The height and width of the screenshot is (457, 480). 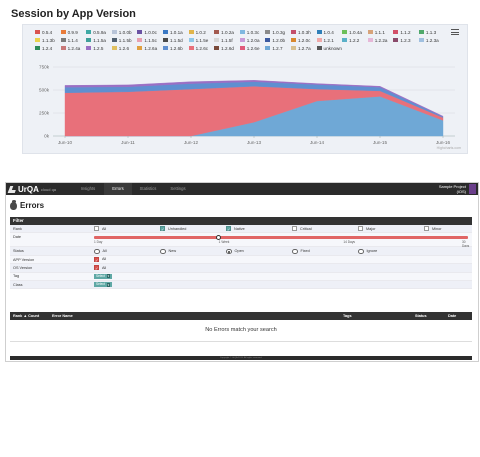 I want to click on status-option-text: New, so click(x=172, y=251).